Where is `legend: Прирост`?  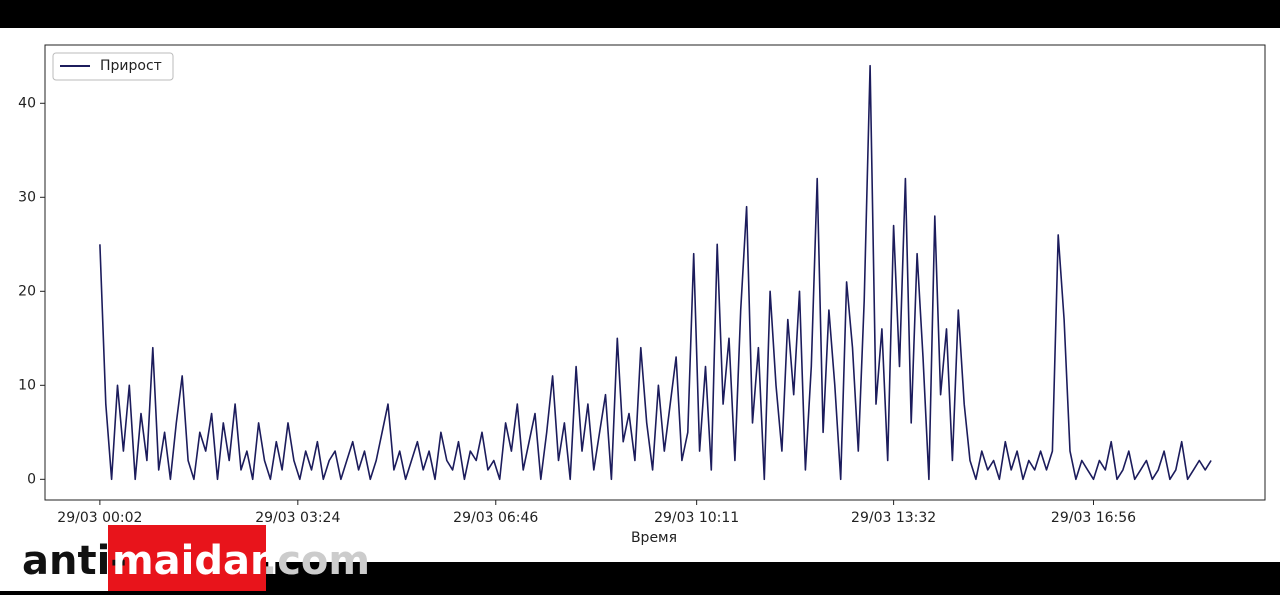
legend: Прирост is located at coordinates (113, 66).